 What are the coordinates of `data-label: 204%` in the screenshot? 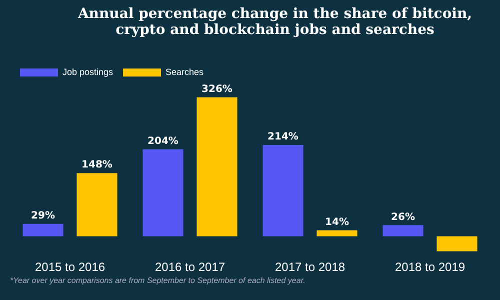 It's located at (163, 141).